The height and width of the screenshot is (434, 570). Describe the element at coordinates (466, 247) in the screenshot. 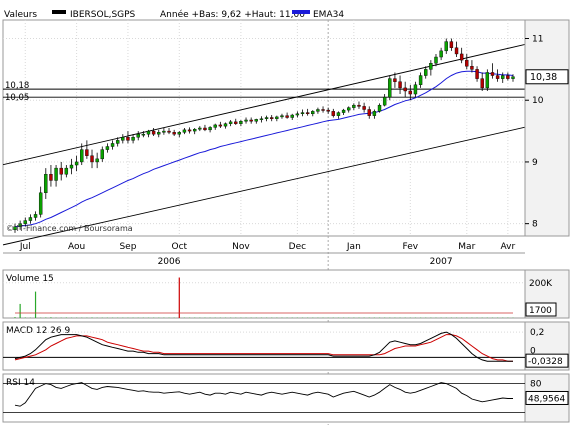

I see `month-label: Mar` at that location.